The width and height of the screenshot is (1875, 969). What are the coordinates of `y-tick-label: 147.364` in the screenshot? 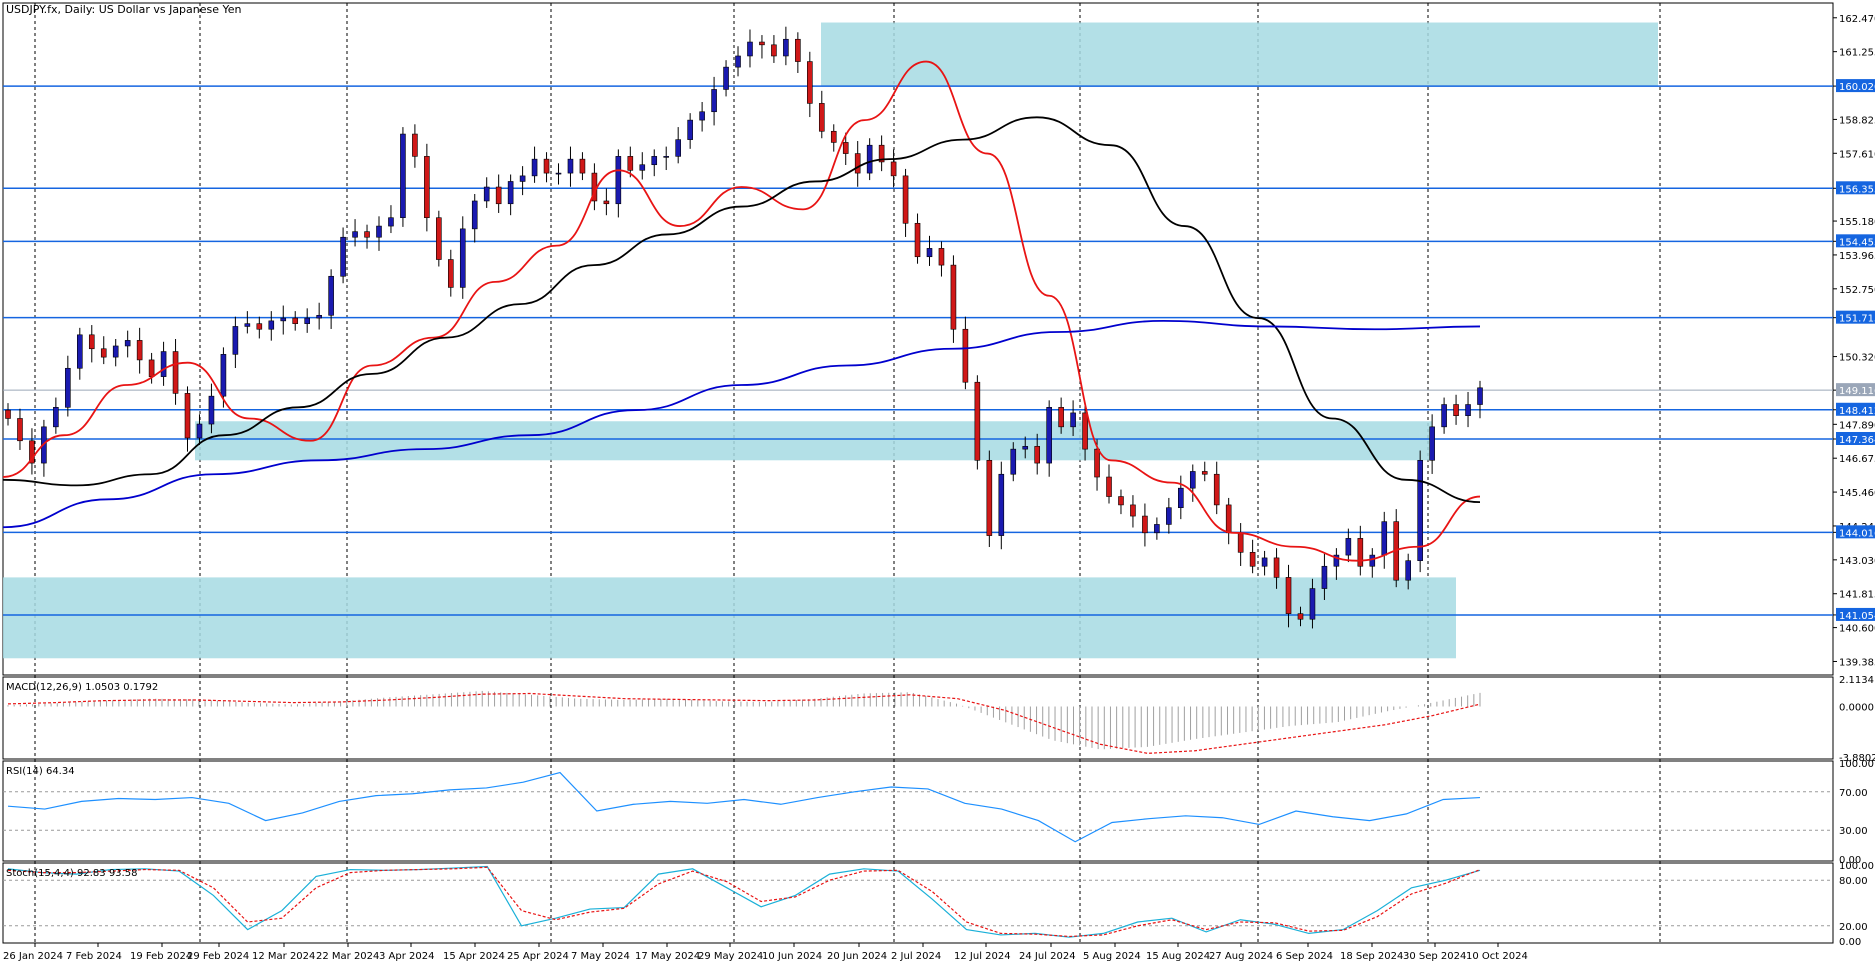 It's located at (1857, 440).